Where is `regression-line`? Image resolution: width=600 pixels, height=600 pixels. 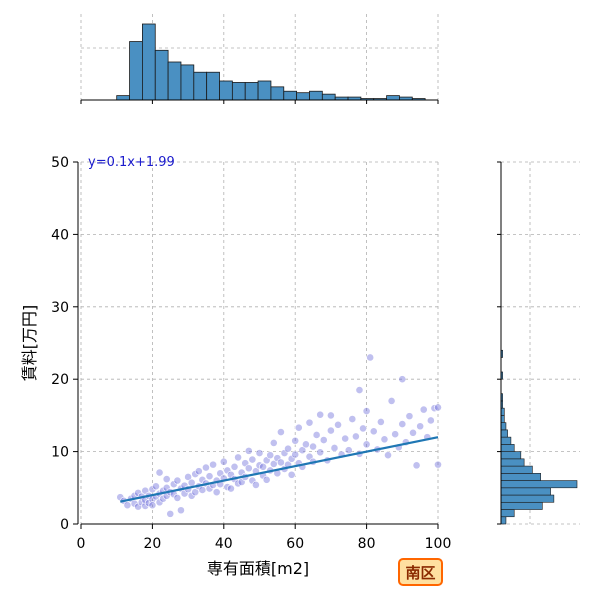 regression-line is located at coordinates (279, 469).